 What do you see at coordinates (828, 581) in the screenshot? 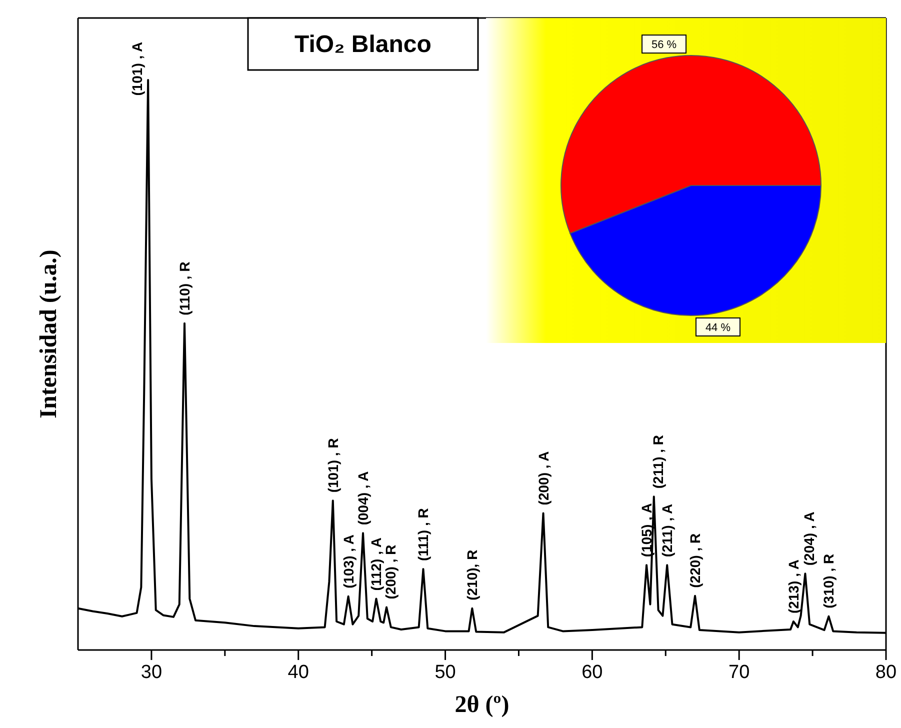
I see `annotation: (310) , R` at bounding box center [828, 581].